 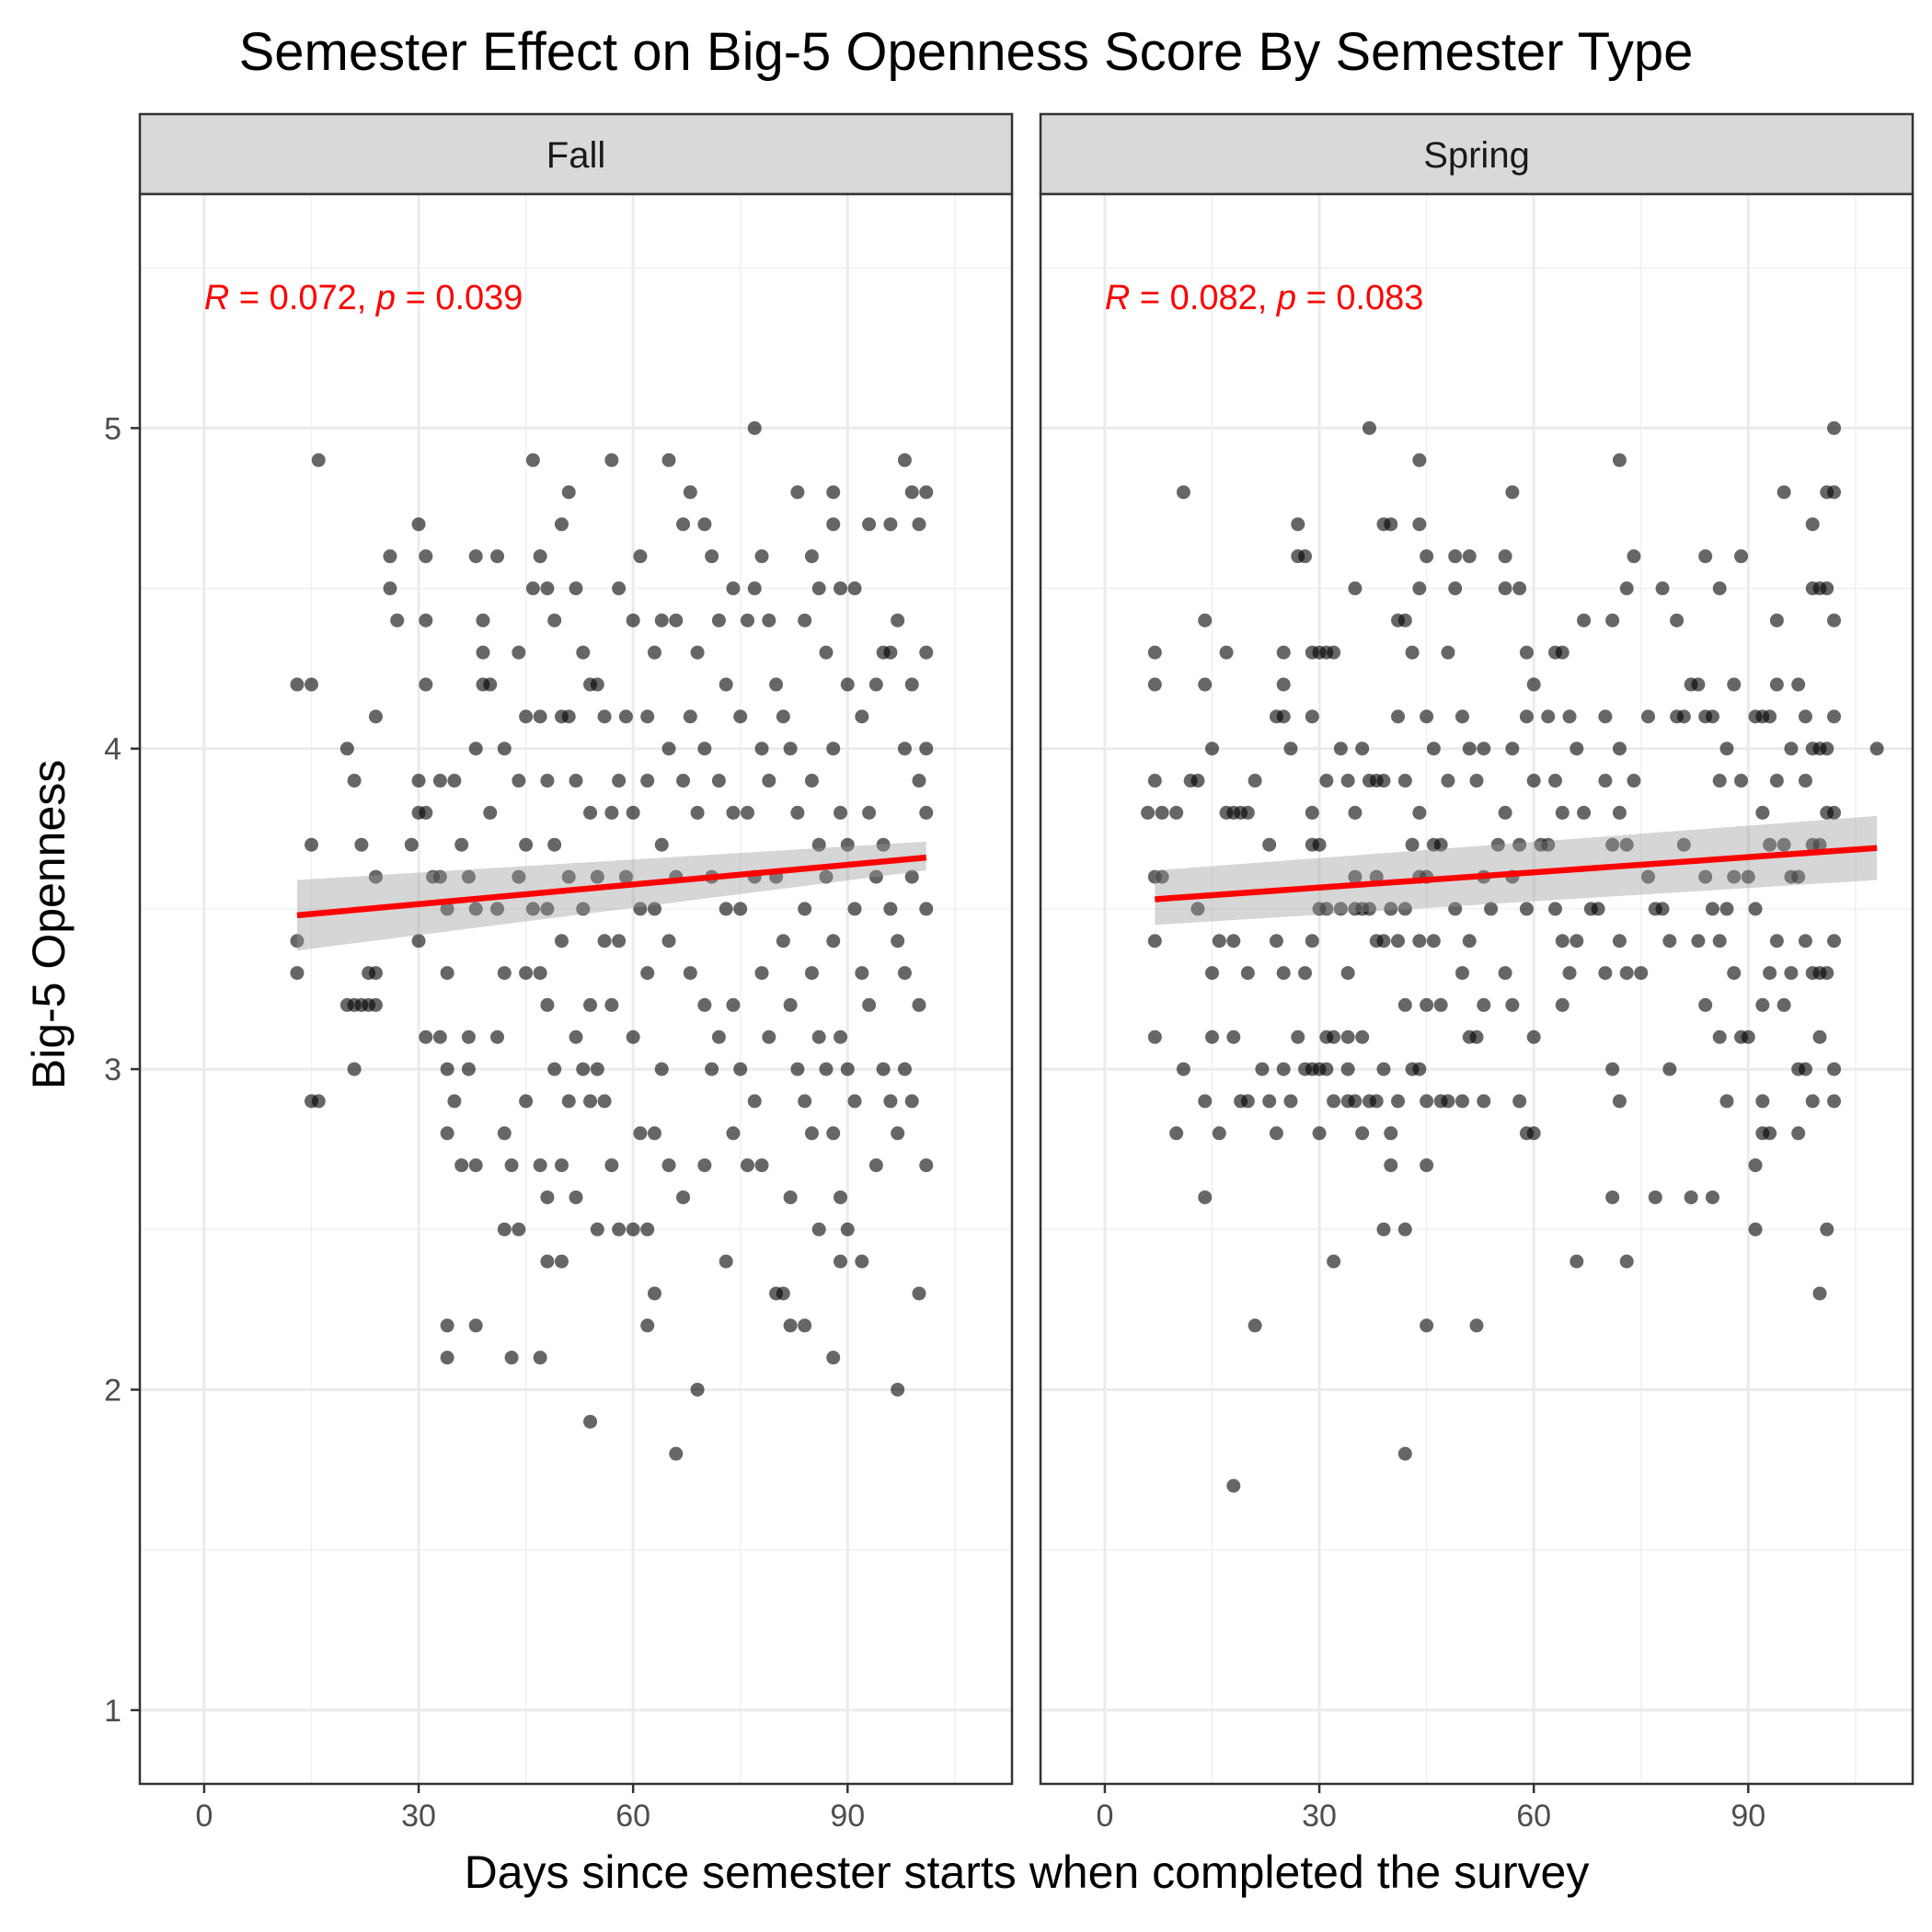 What do you see at coordinates (1476, 155) in the screenshot?
I see `facet-strip-label: Spring` at bounding box center [1476, 155].